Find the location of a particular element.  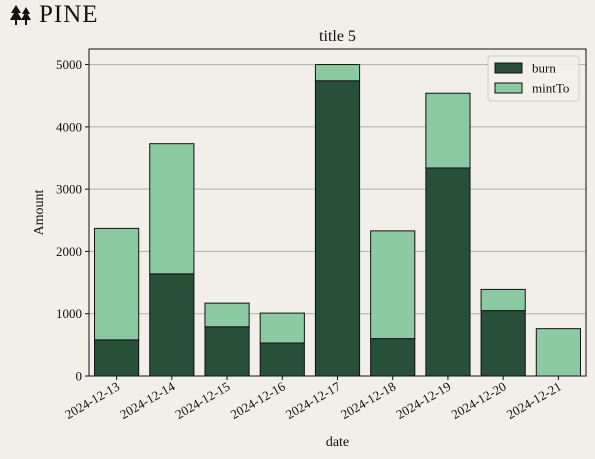

x-tick-label: 2024-12-18 is located at coordinates (368, 400).